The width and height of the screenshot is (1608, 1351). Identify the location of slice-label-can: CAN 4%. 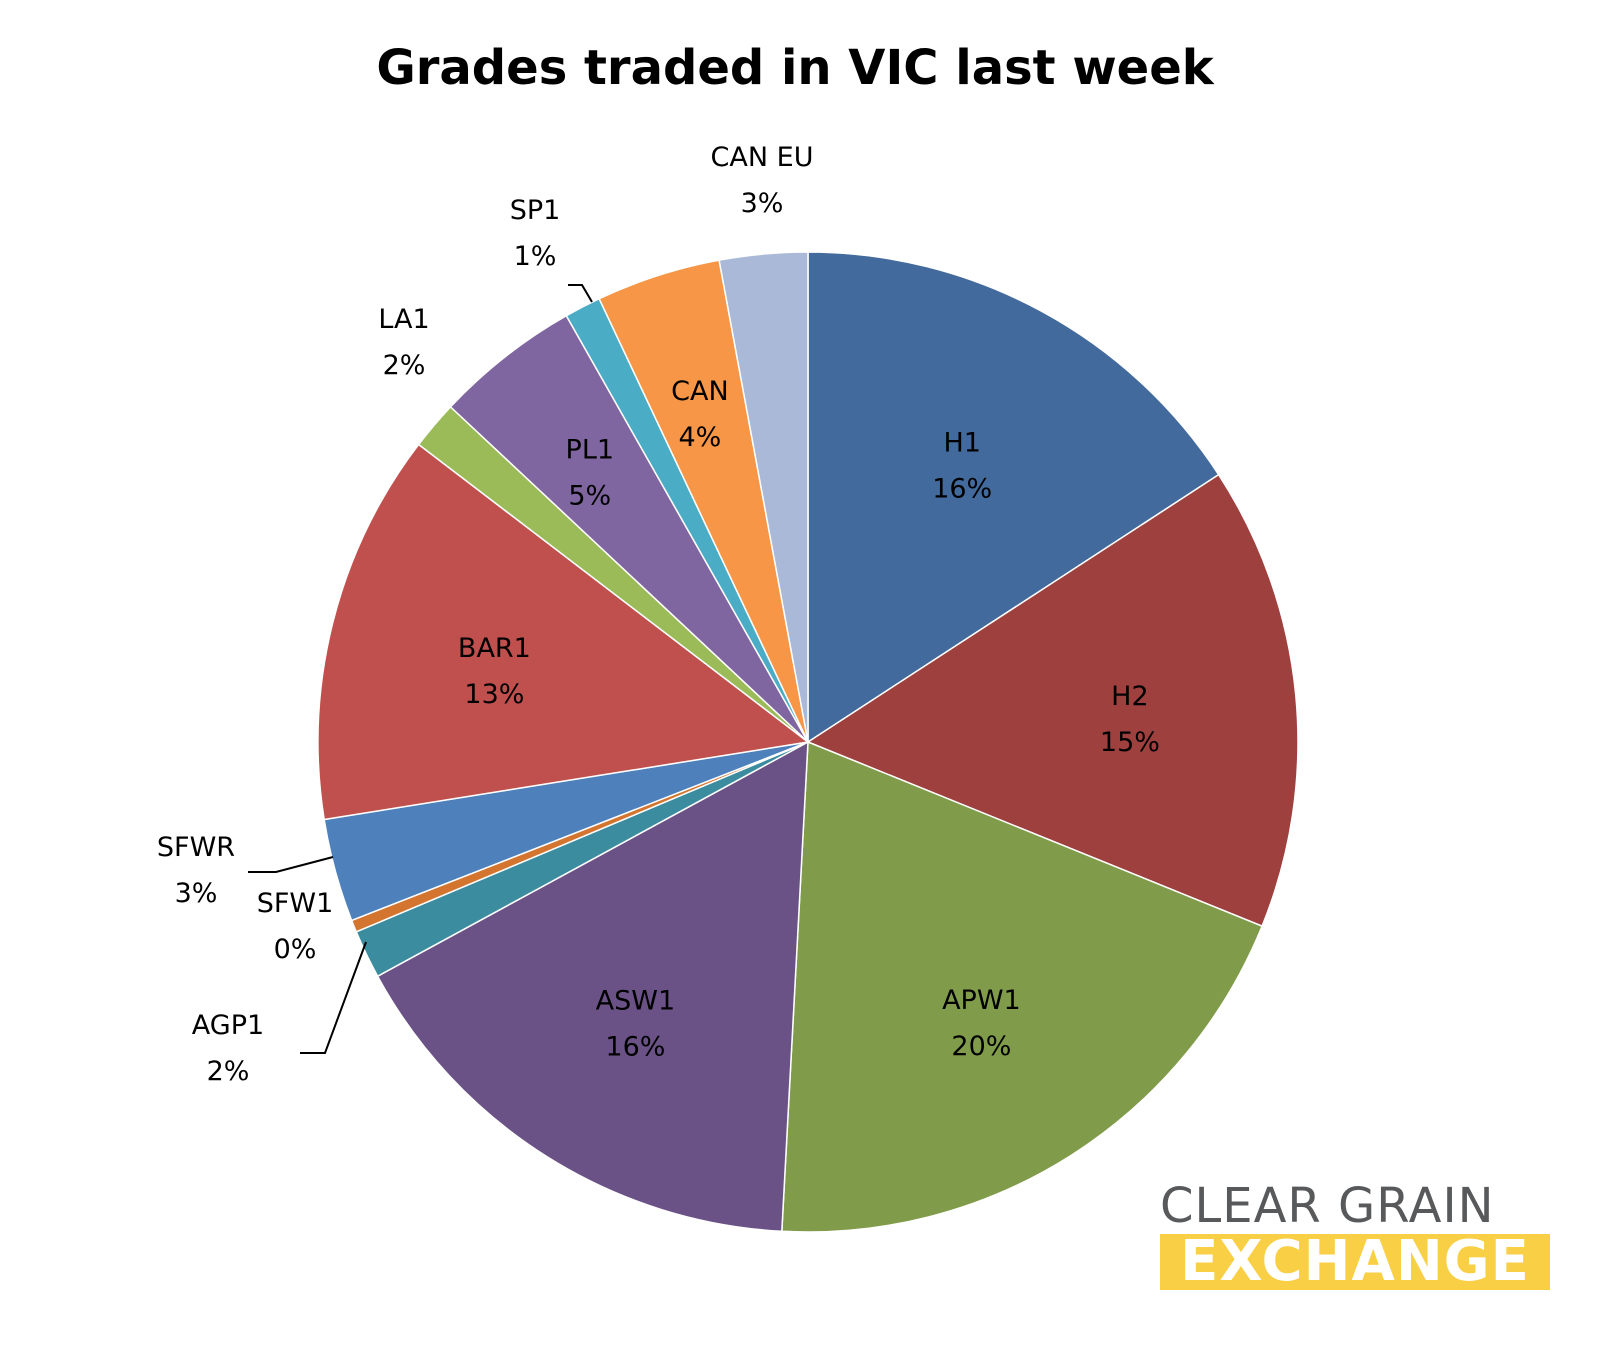
(700, 414).